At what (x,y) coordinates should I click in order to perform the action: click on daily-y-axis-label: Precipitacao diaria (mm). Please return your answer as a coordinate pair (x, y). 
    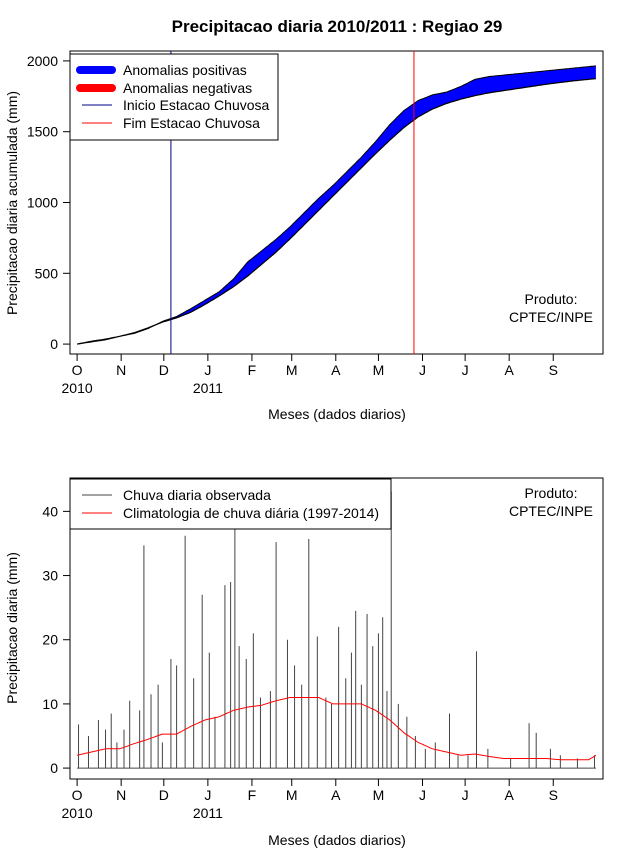
    Looking at the image, I should click on (12, 628).